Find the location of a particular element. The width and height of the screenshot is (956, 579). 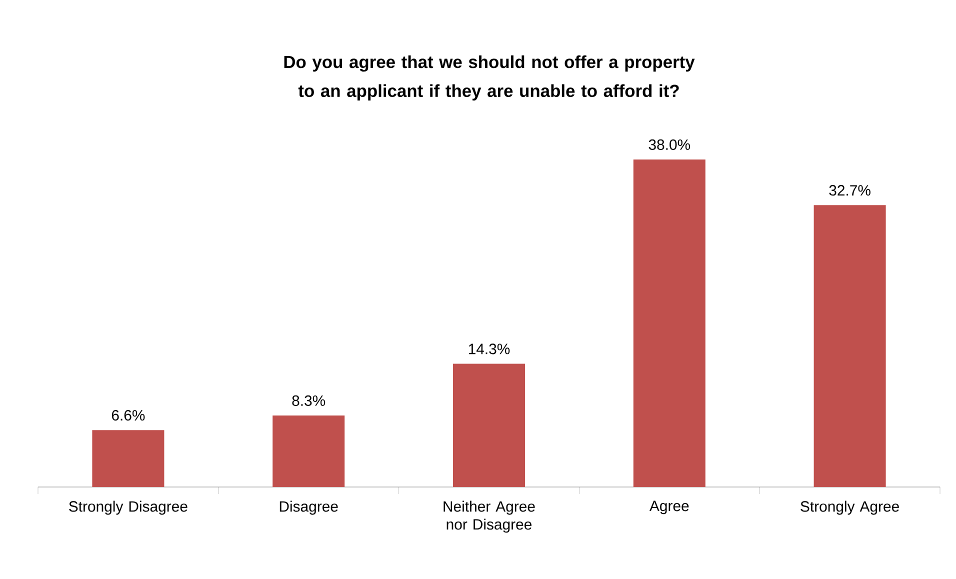

x-tick-label: Strongly Agree is located at coordinates (849, 507).